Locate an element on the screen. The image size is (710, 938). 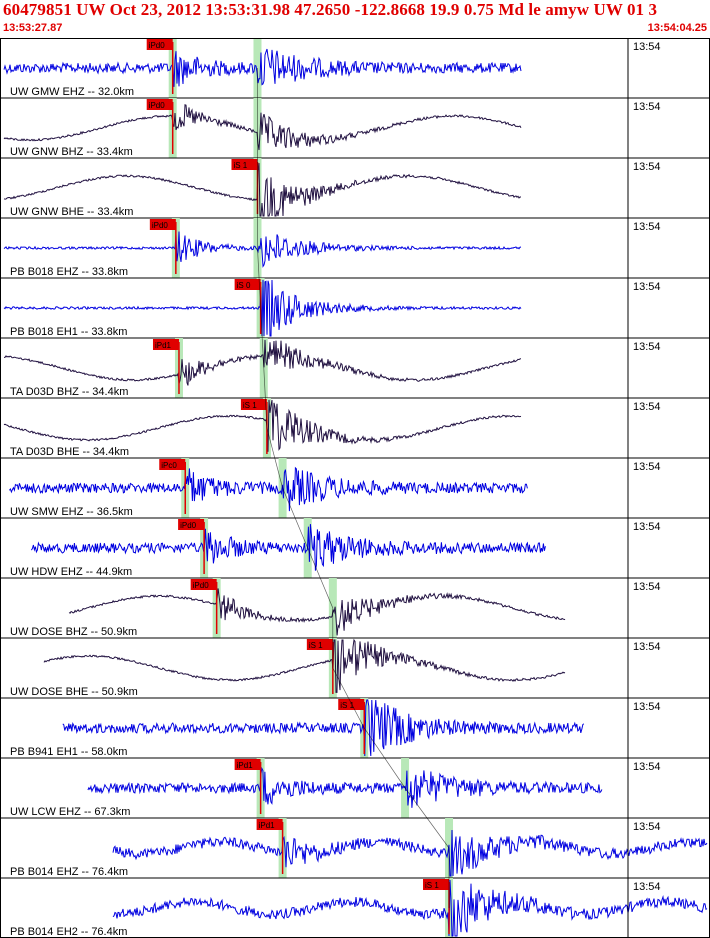
start-time: 13:53:27.87 is located at coordinates (33, 28).